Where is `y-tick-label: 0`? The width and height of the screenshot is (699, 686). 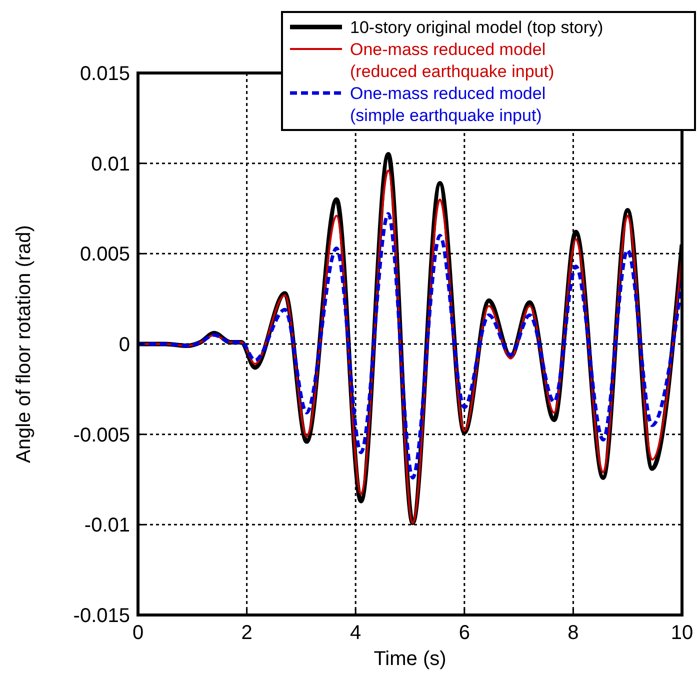 y-tick-label: 0 is located at coordinates (124, 345).